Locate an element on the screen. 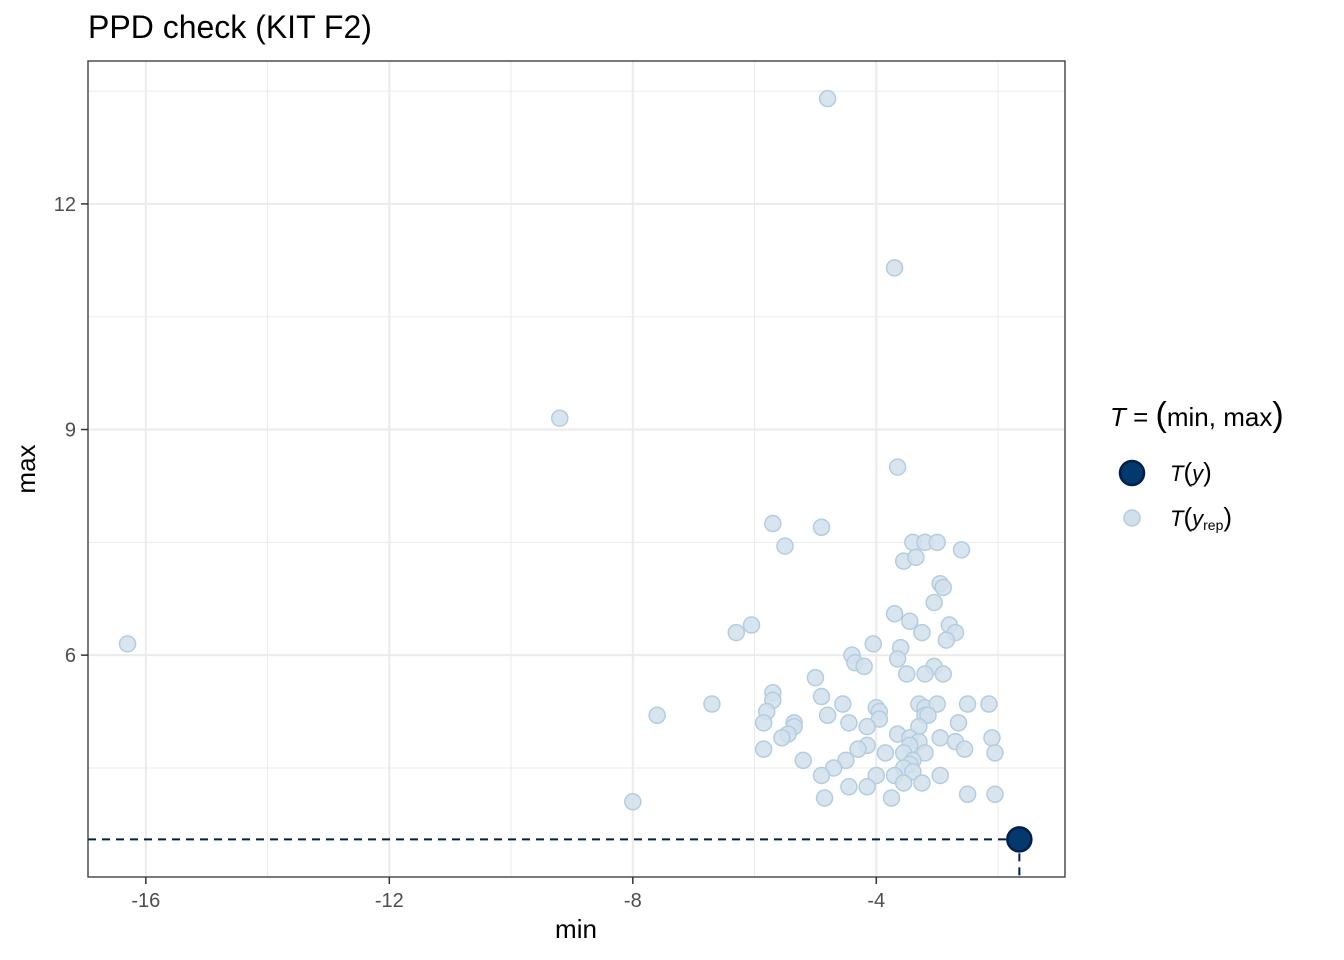 This screenshot has height=960, width=1344. legend-label-observed: T(y) is located at coordinates (1191, 472).